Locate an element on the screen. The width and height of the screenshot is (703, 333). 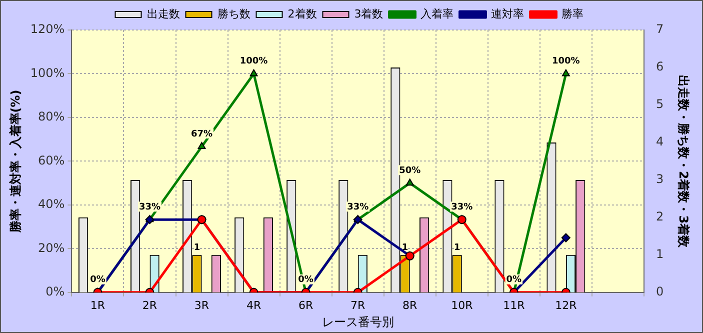
y2-tick-label: 0 is located at coordinates (660, 291).